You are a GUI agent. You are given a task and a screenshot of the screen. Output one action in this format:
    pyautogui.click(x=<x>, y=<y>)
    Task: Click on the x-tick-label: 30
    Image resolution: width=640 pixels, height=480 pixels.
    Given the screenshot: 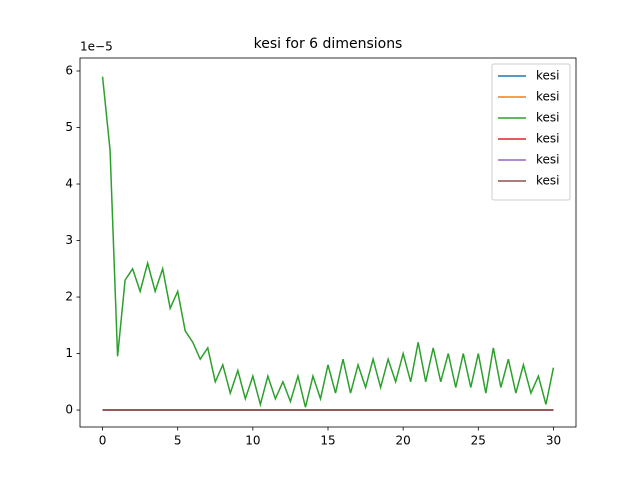 What is the action you would take?
    pyautogui.click(x=553, y=441)
    